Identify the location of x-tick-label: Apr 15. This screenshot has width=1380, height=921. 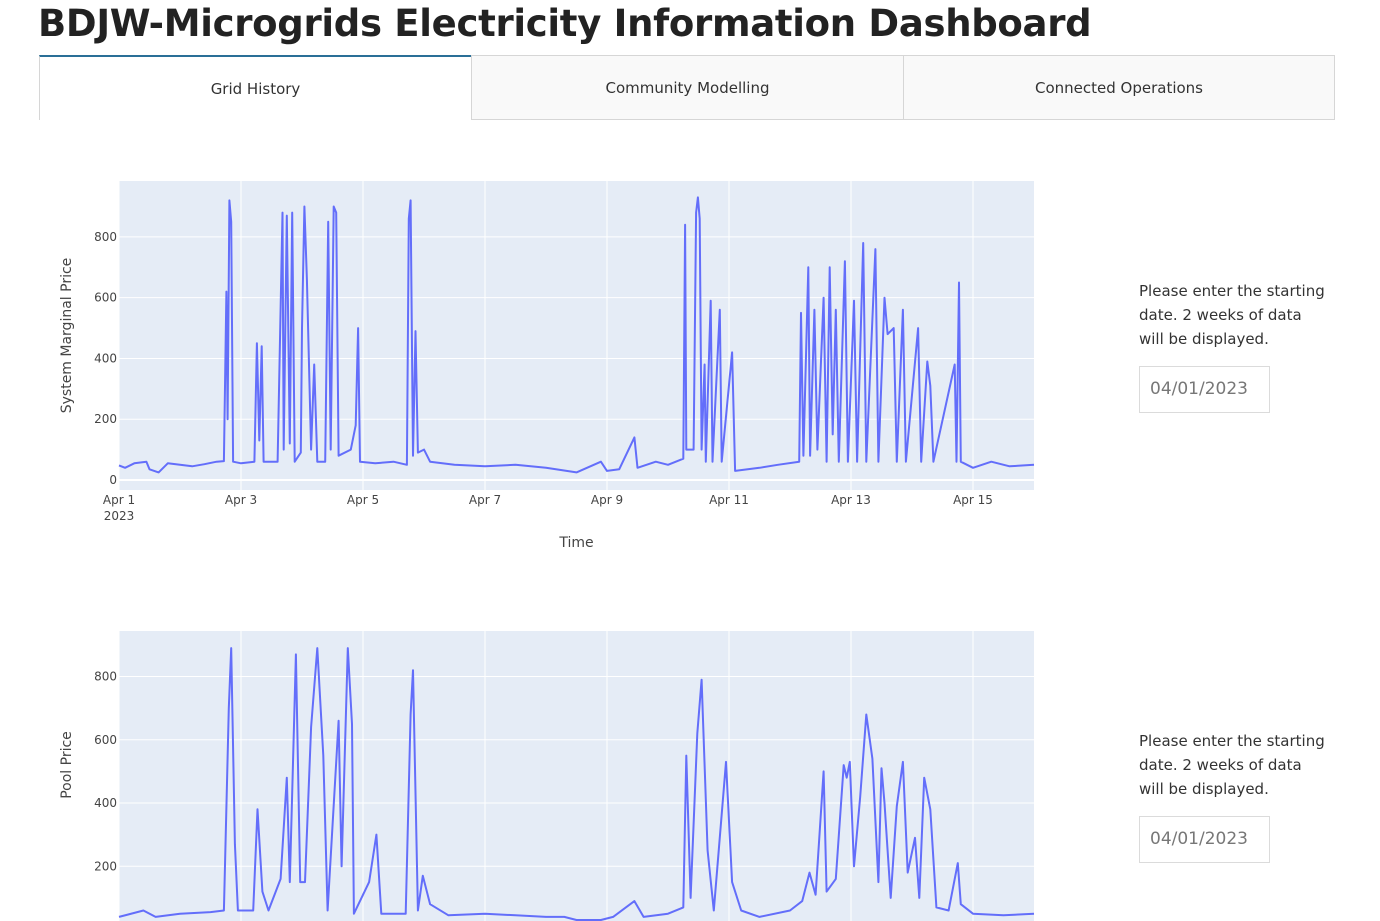
(973, 500).